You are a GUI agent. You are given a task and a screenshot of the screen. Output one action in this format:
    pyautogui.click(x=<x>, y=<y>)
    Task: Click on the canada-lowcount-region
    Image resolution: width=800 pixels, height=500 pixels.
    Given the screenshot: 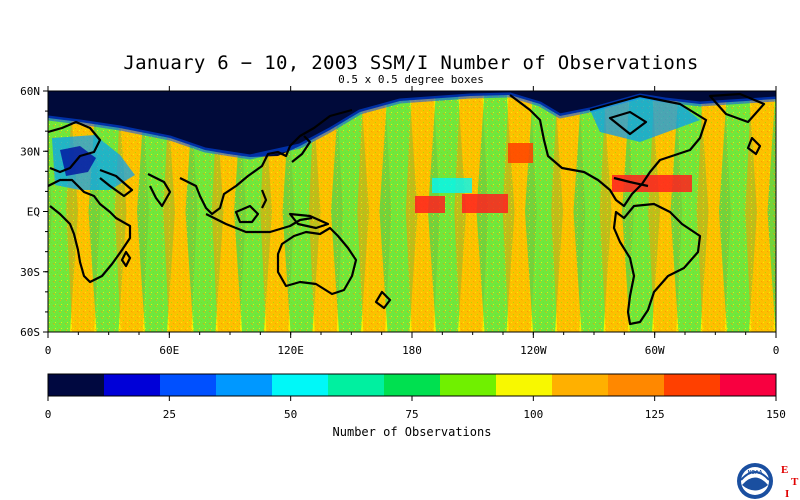 What is the action you would take?
    pyautogui.click(x=645, y=119)
    